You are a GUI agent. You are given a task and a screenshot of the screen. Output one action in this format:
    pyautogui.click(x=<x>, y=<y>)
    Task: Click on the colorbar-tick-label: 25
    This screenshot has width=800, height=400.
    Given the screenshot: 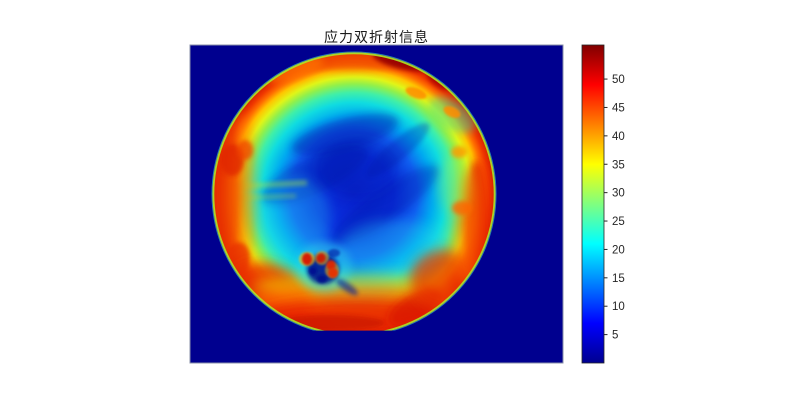 What is the action you would take?
    pyautogui.click(x=618, y=222)
    